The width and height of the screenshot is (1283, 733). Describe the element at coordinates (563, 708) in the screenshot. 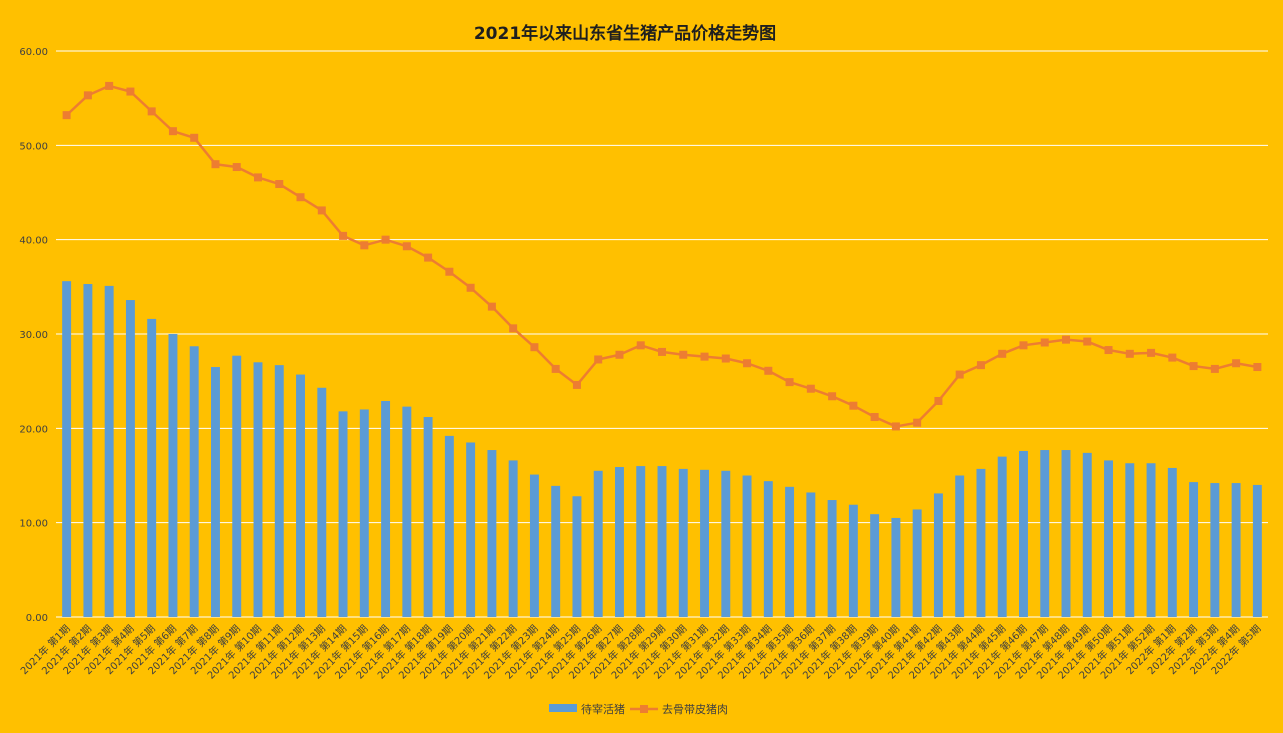

I see `legend-bar-swatch` at that location.